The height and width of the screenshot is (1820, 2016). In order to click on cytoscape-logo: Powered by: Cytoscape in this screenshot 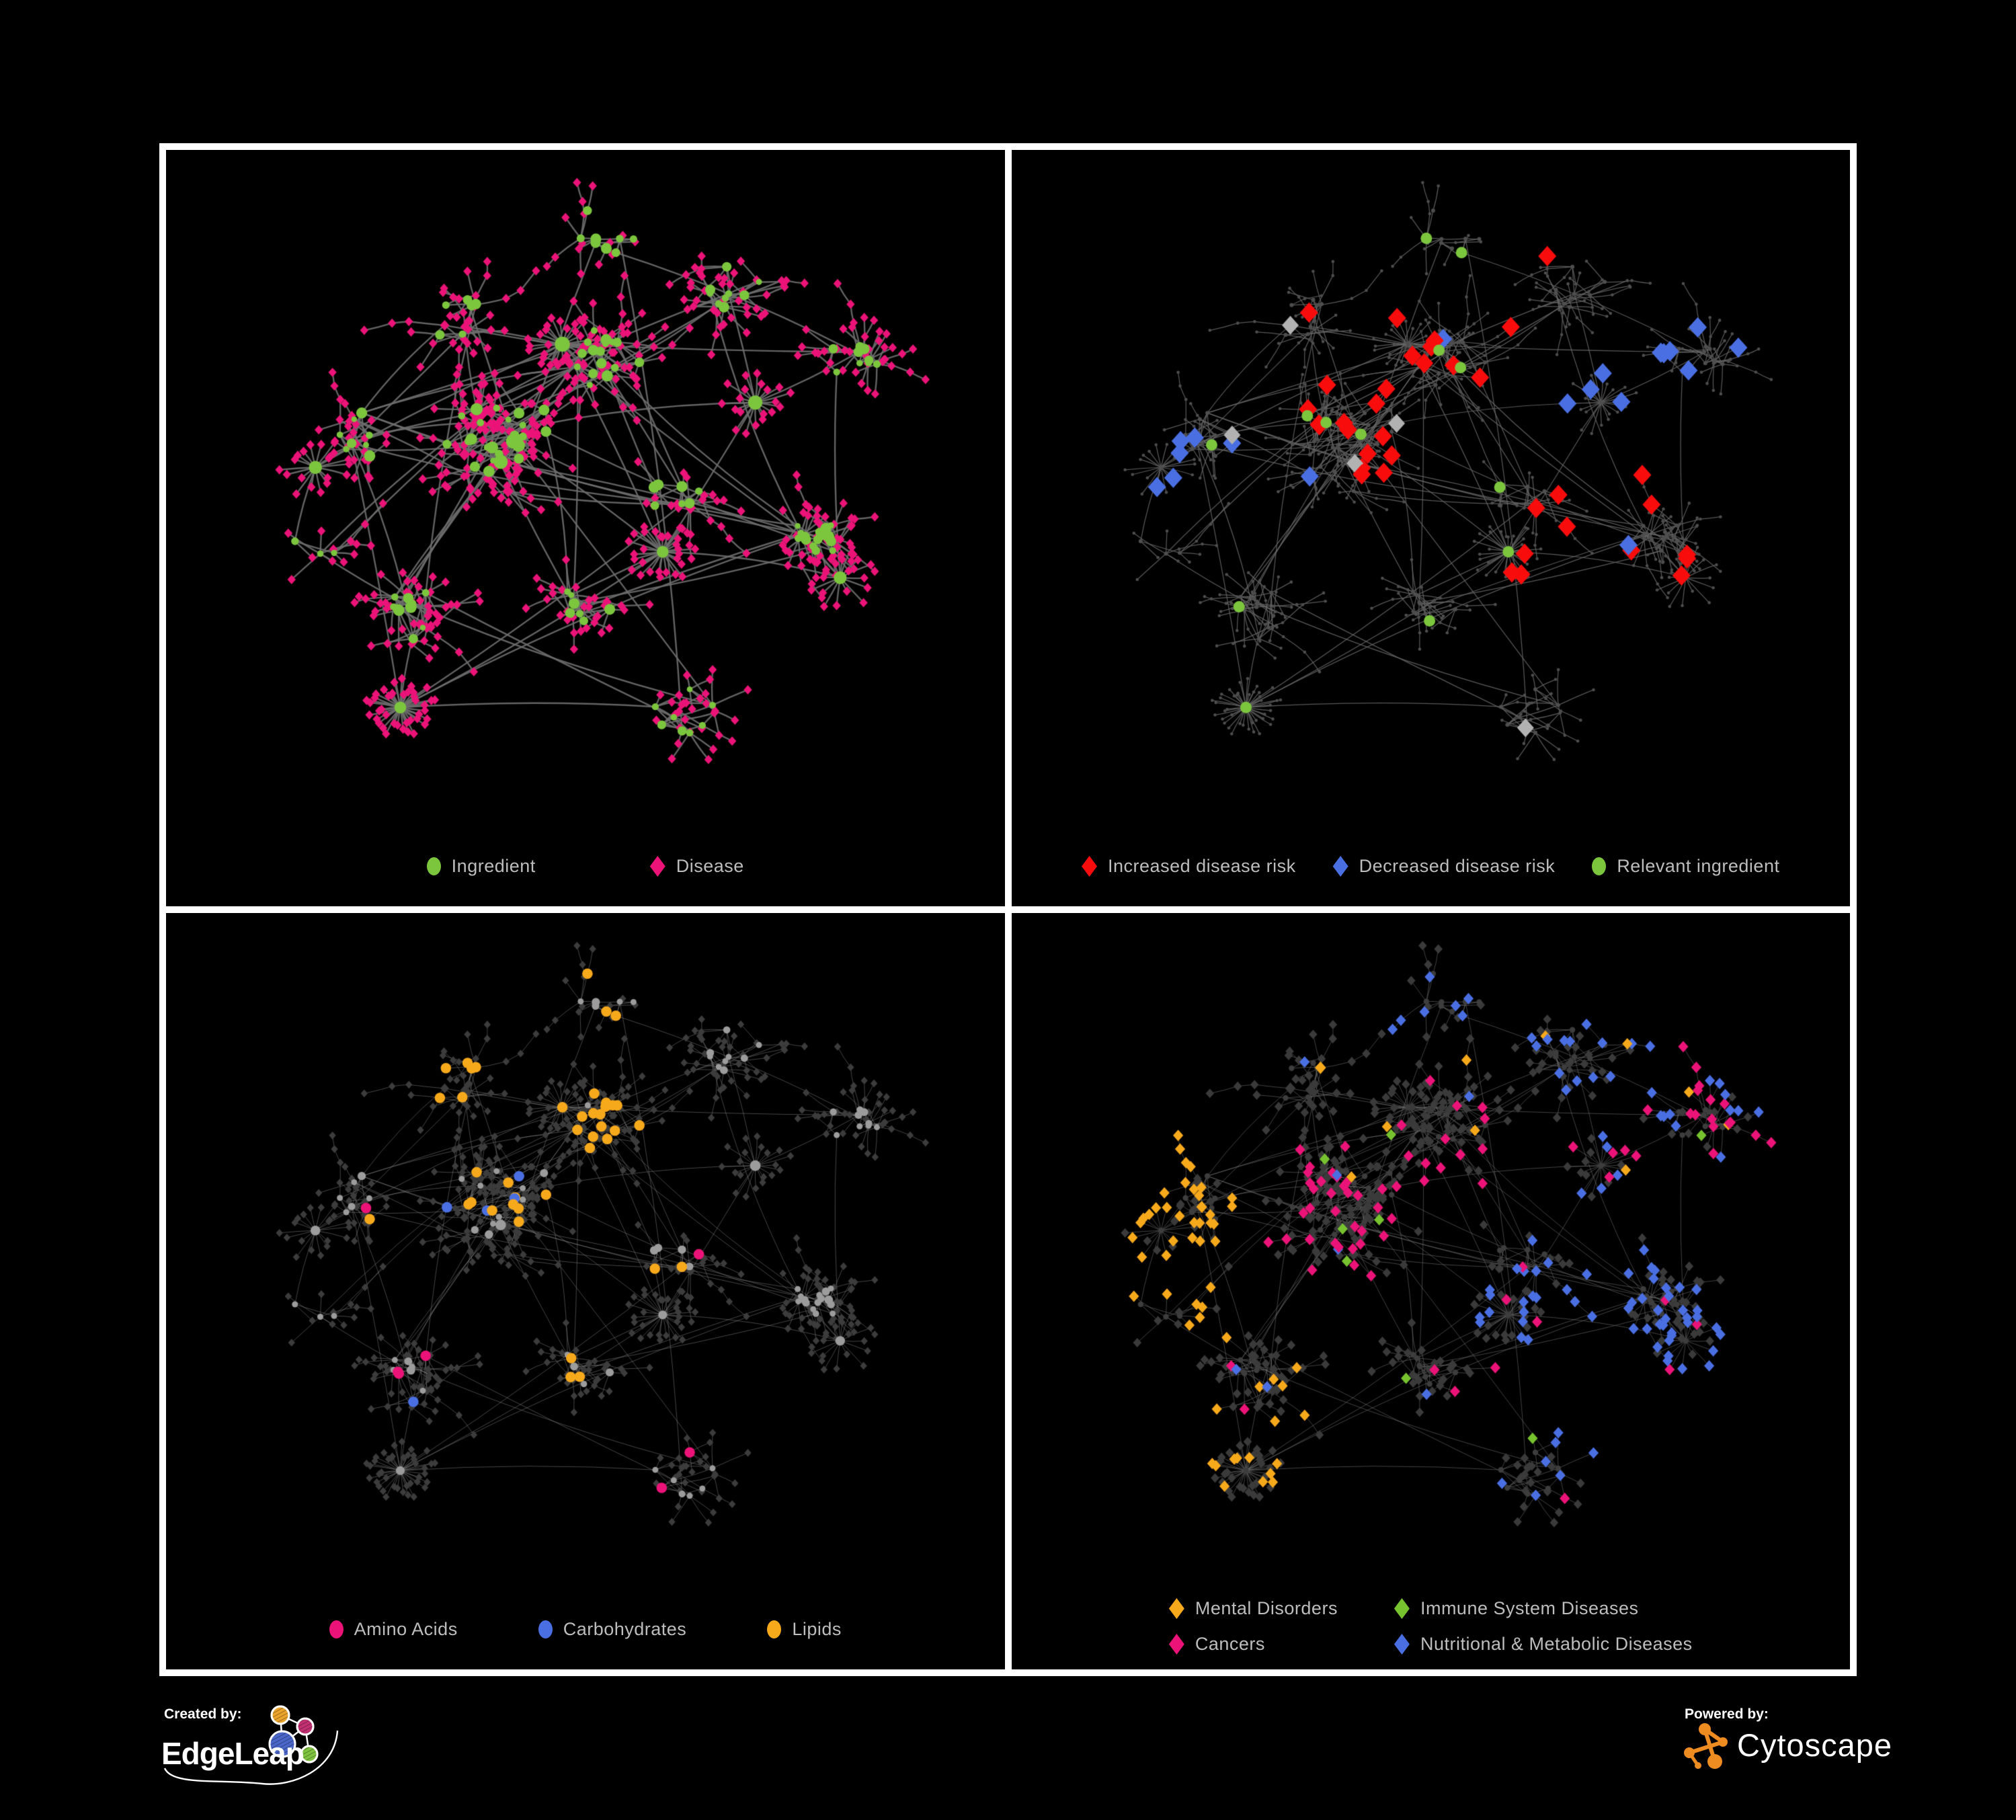, I will do `click(1788, 1737)`.